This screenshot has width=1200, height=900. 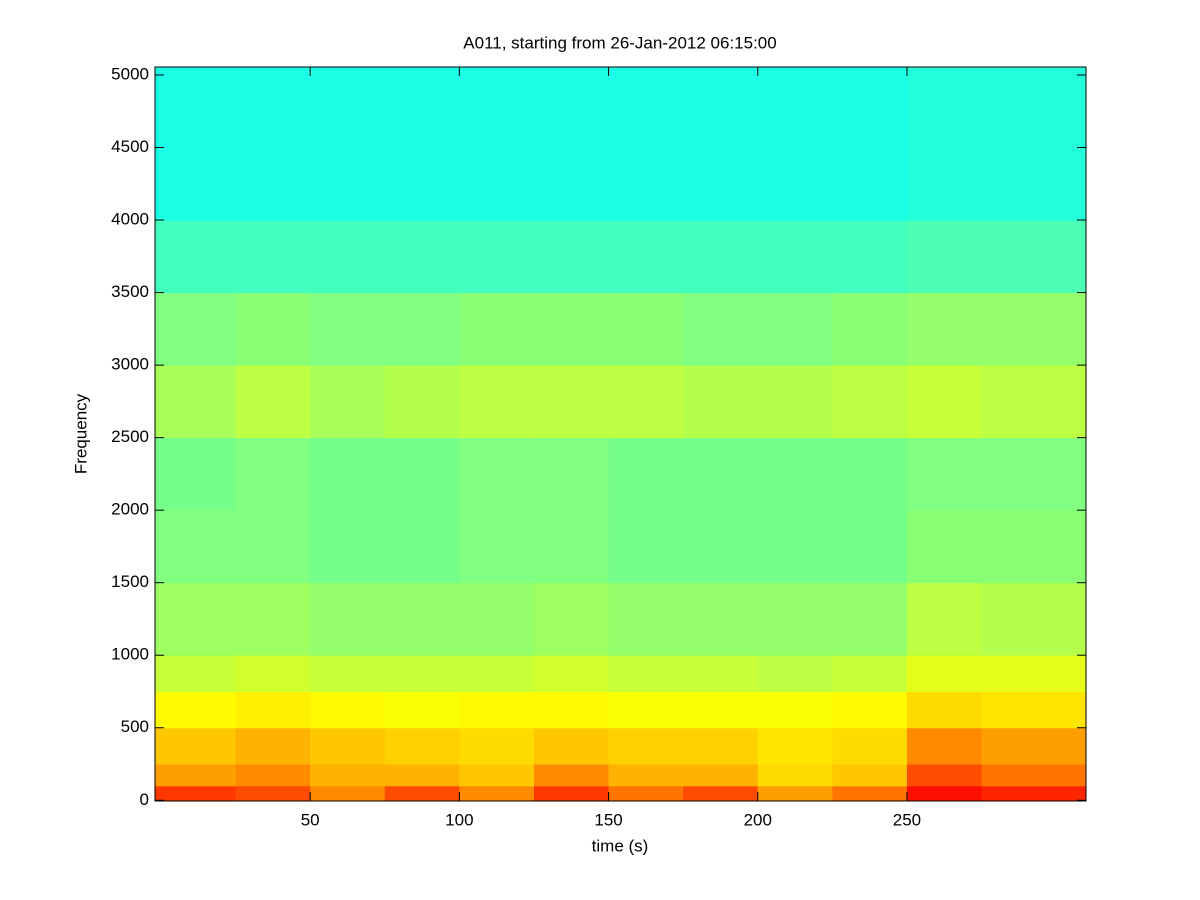 I want to click on x-tick-label: 200, so click(x=758, y=819).